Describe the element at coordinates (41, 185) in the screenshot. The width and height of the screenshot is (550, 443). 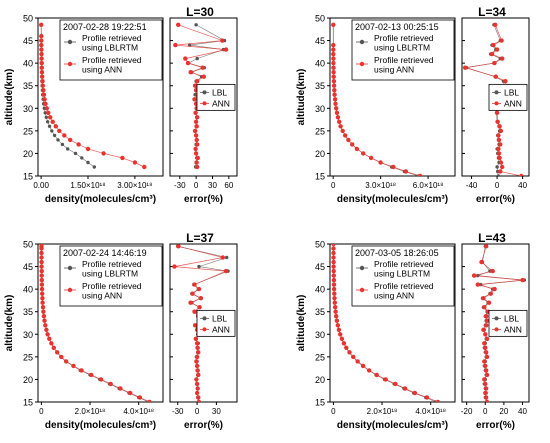
I see `x-tick-label: 0.00` at that location.